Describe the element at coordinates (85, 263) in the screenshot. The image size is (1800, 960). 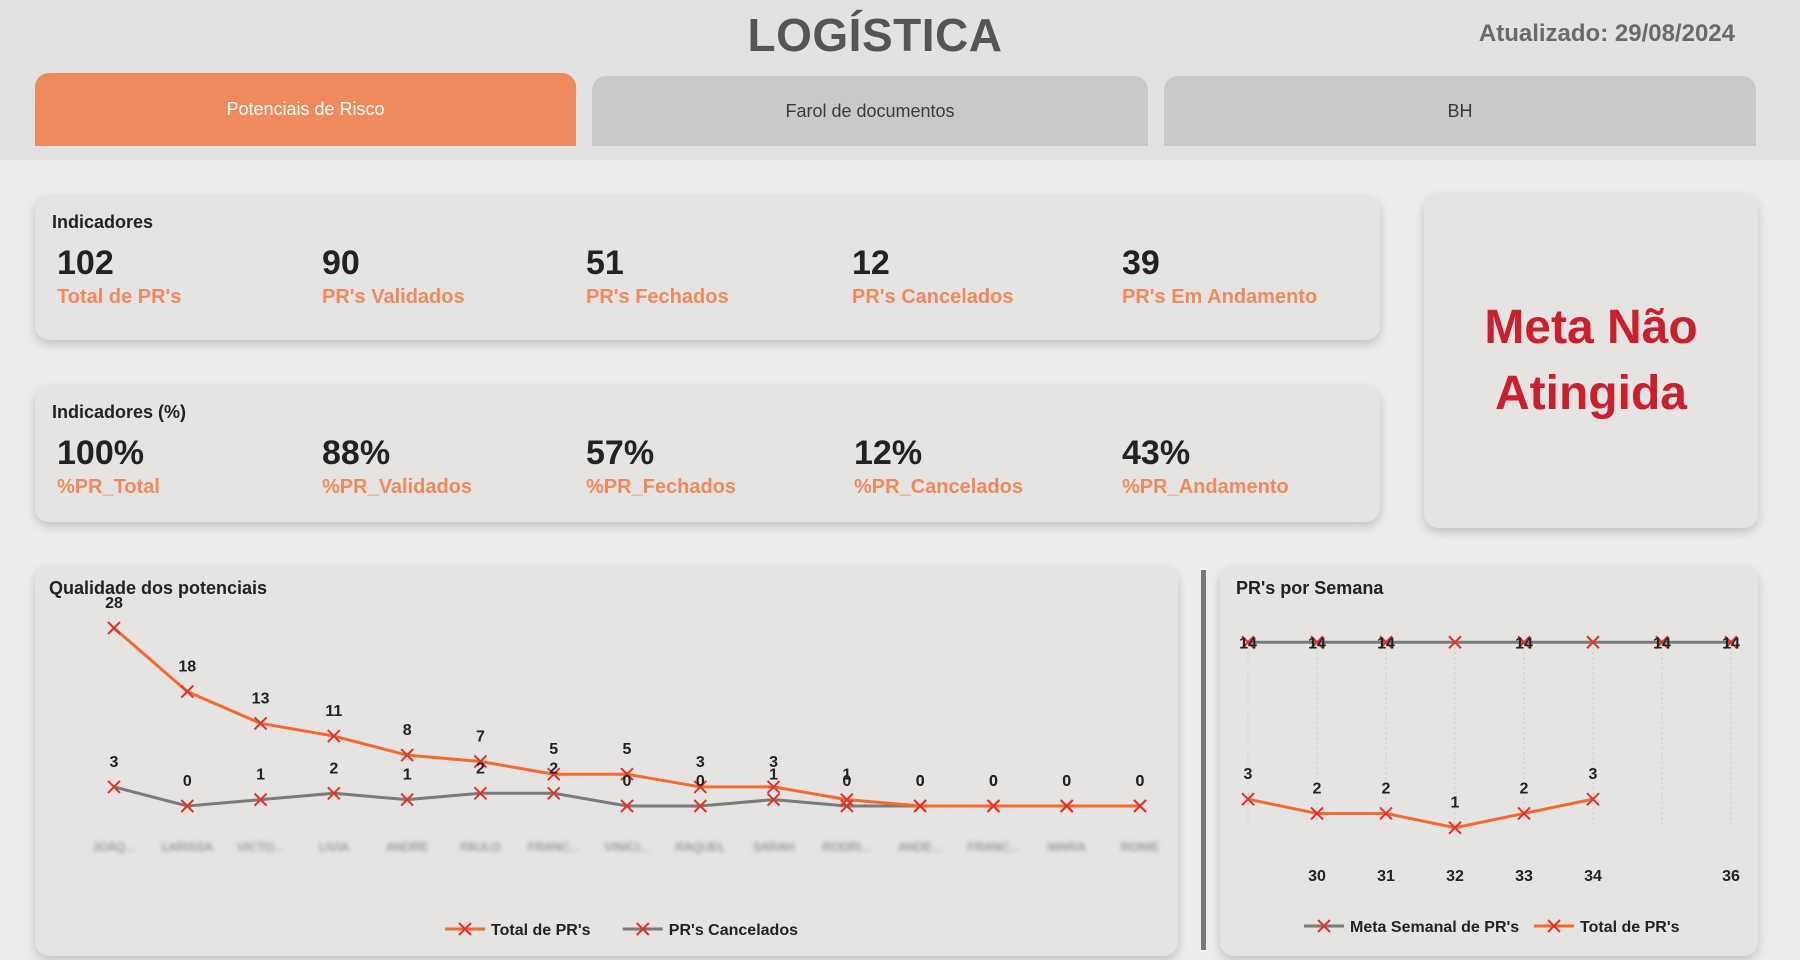
I see `kpi-value: 102` at that location.